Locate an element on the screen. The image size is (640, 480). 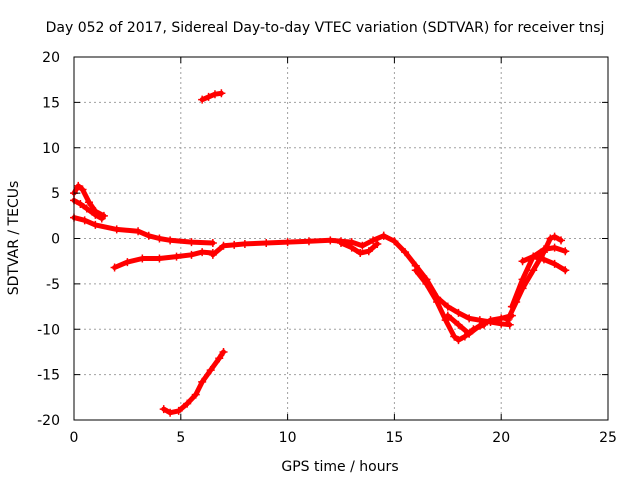
y-tick-label: -20 is located at coordinates (48, 421).